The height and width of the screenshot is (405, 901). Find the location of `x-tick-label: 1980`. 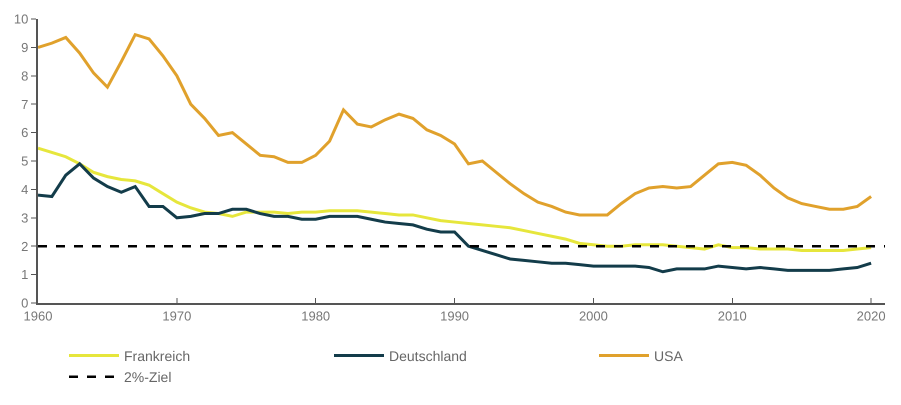

x-tick-label: 1980 is located at coordinates (315, 316).